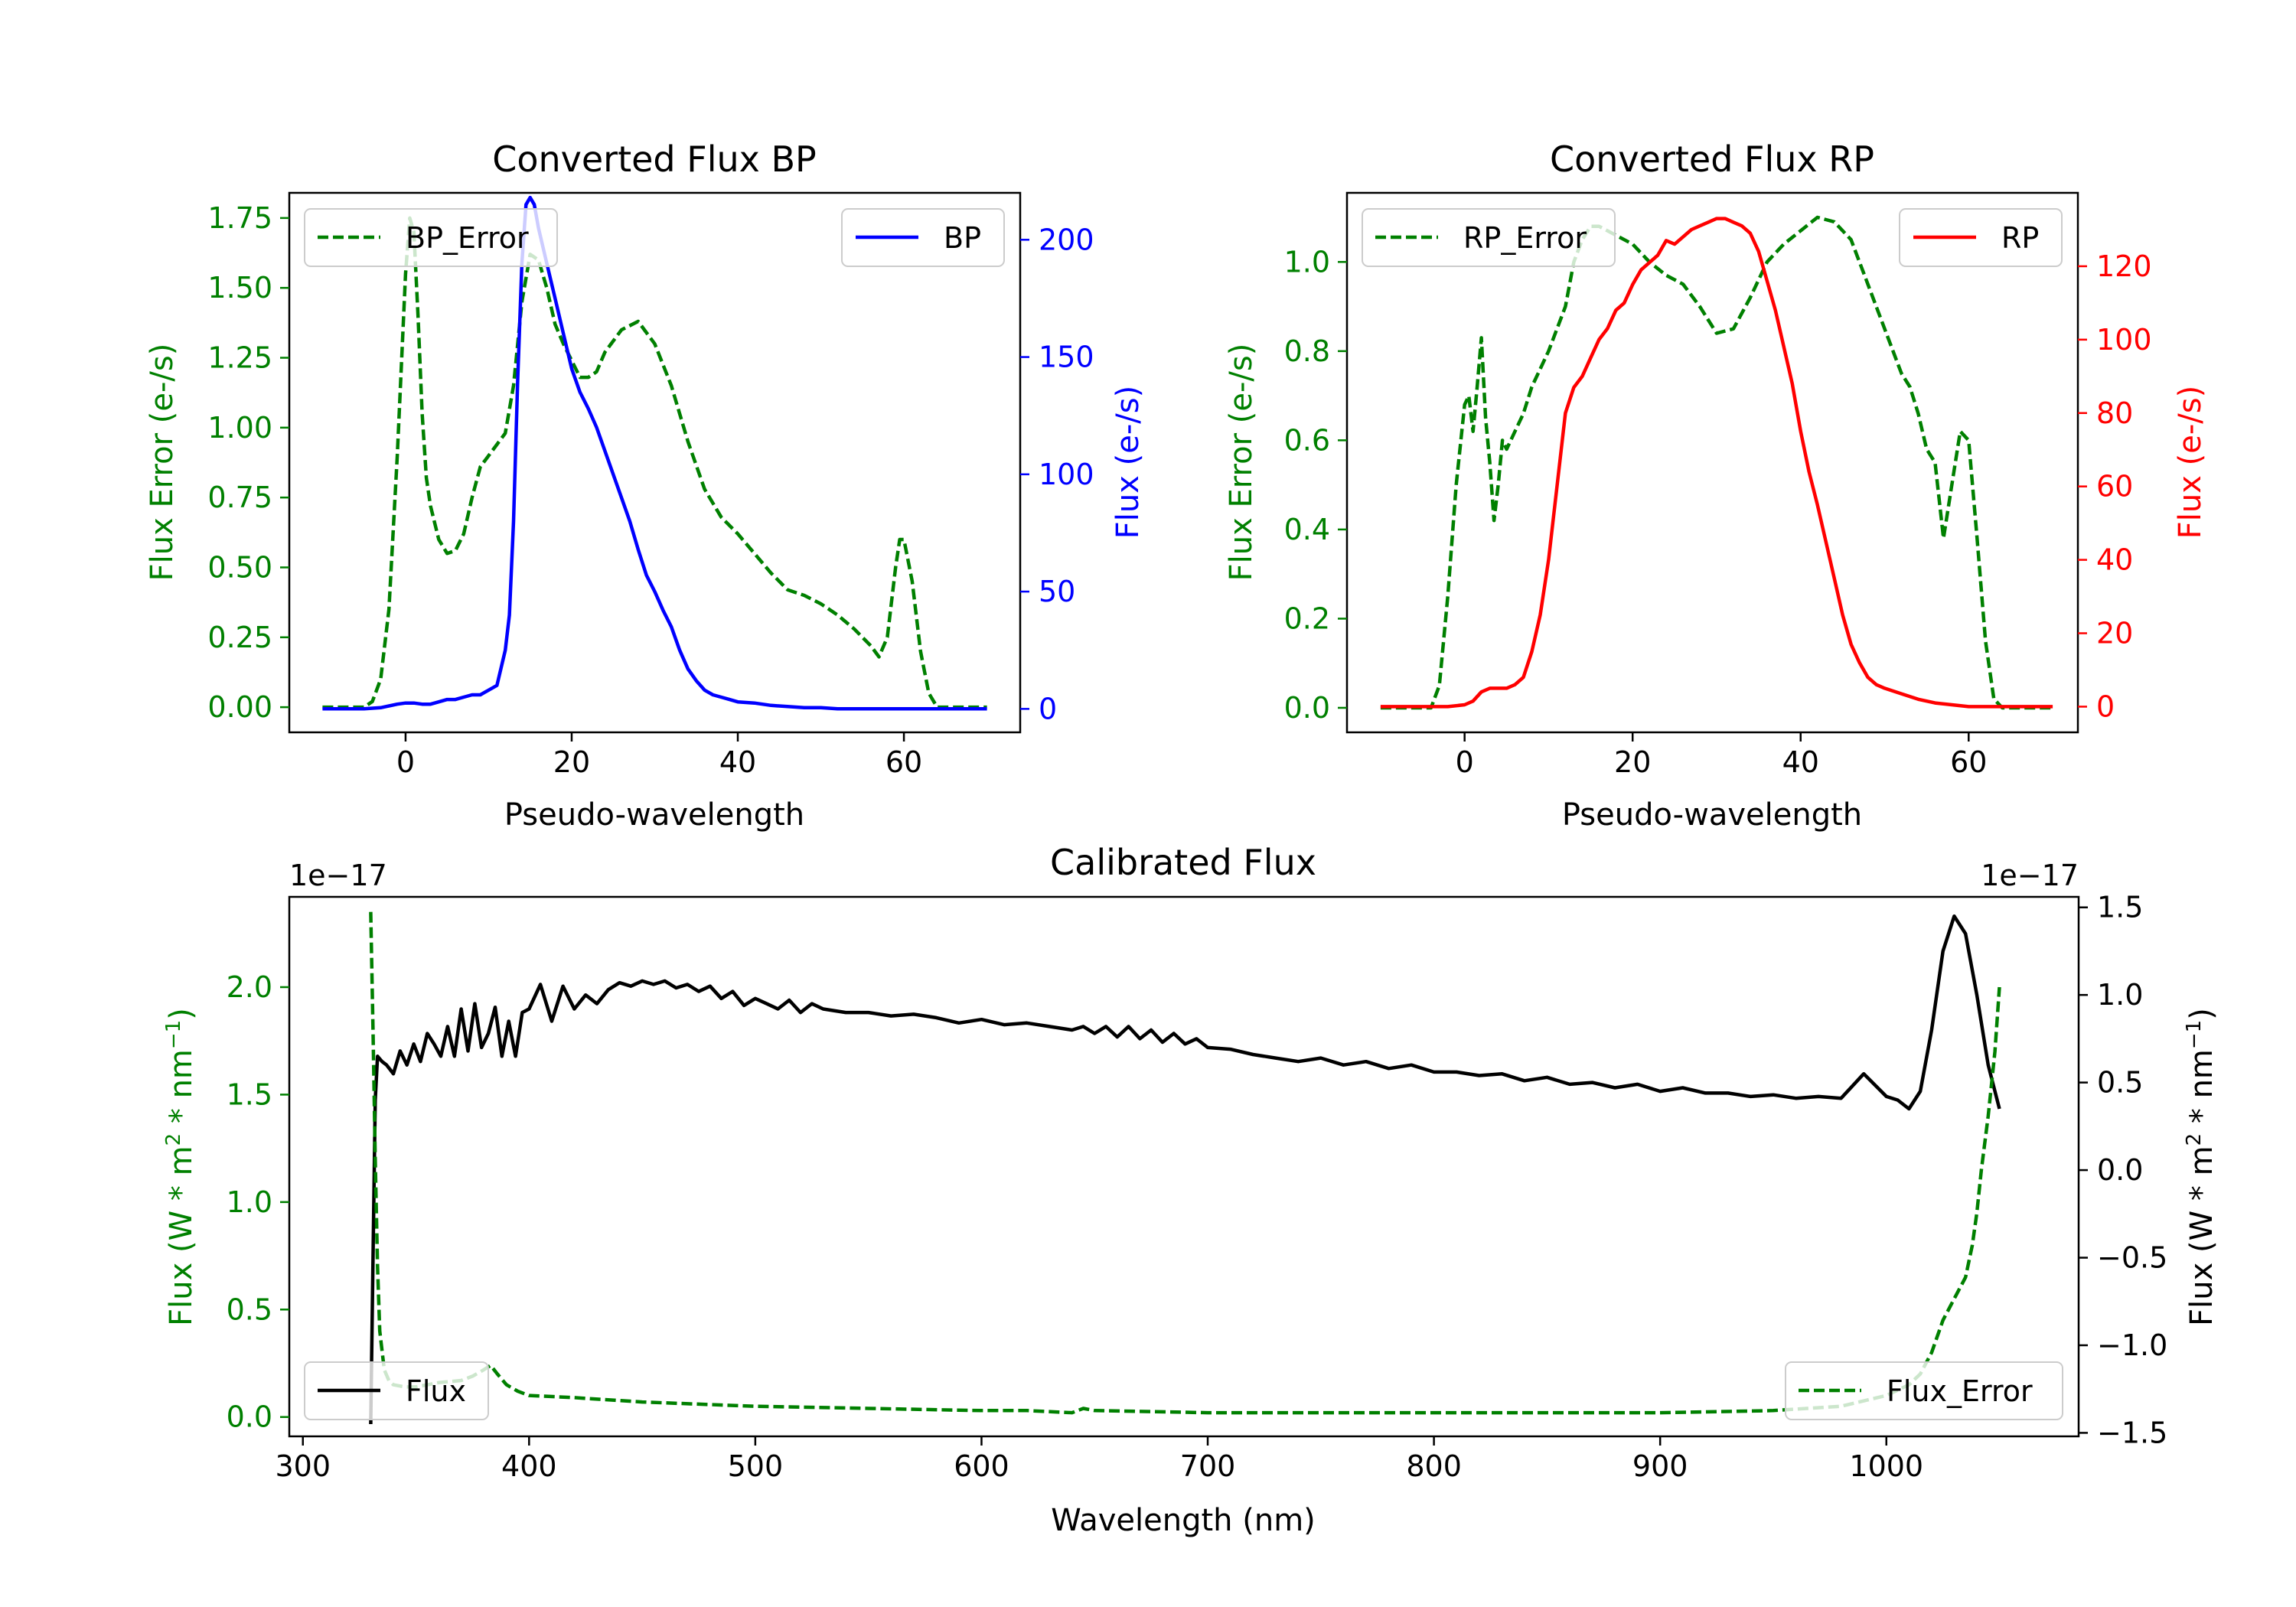 The image size is (2296, 1607). What do you see at coordinates (2114, 413) in the screenshot?
I see `rp-right-y-tick-label: 80` at bounding box center [2114, 413].